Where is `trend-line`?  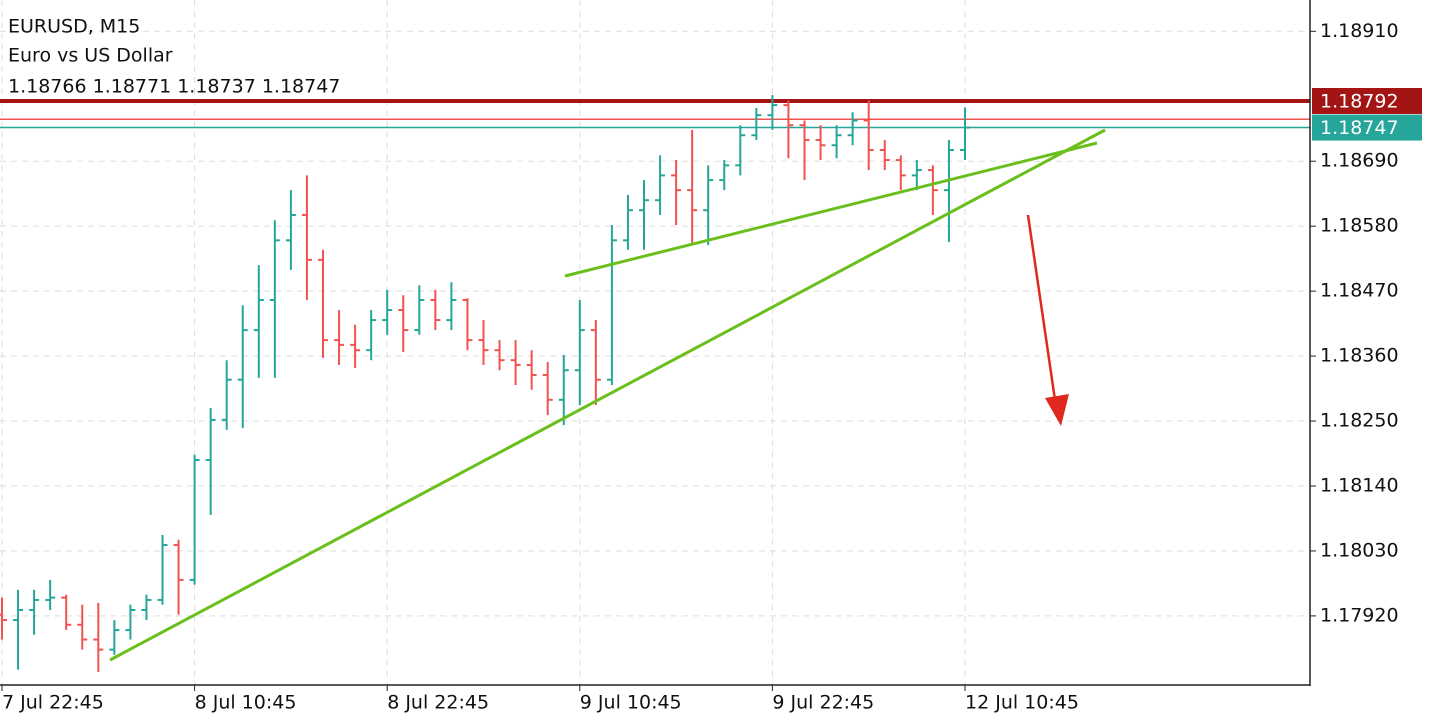 trend-line is located at coordinates (831, 209).